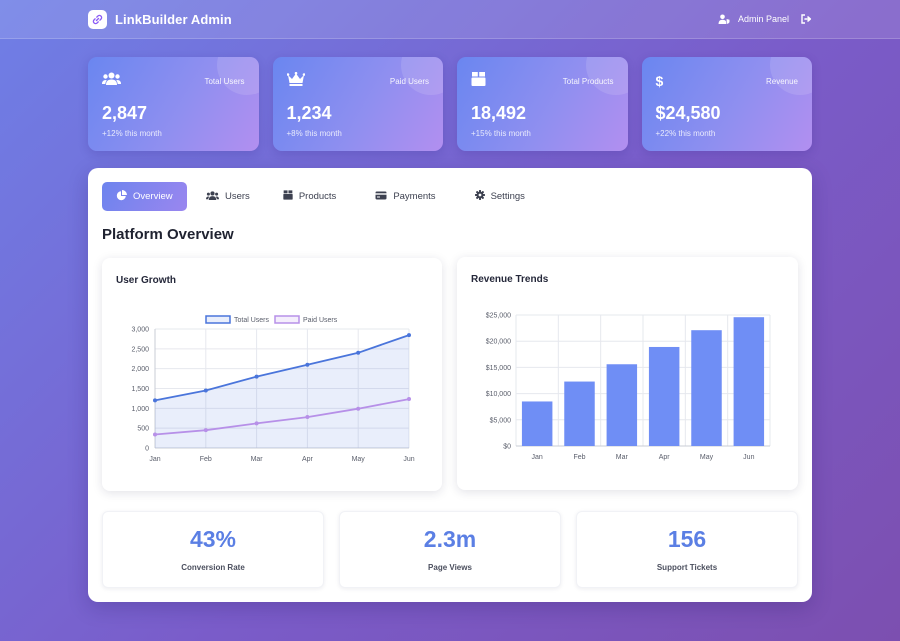  What do you see at coordinates (132, 133) in the screenshot?
I see `stat-change: +12% this month` at bounding box center [132, 133].